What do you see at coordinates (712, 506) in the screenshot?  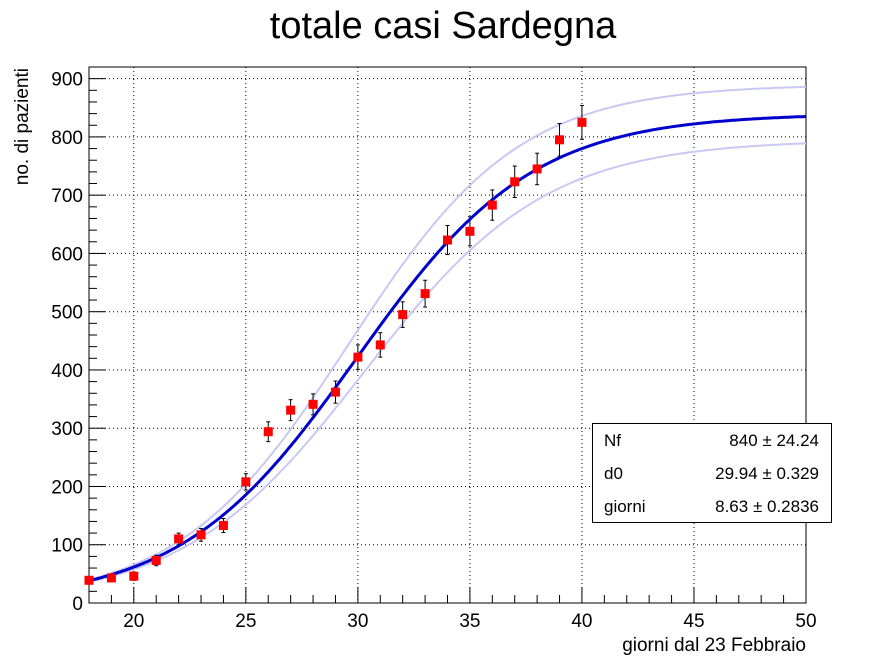 I see `stats-row-giorni: giorni 8.63 ± 0.2836` at bounding box center [712, 506].